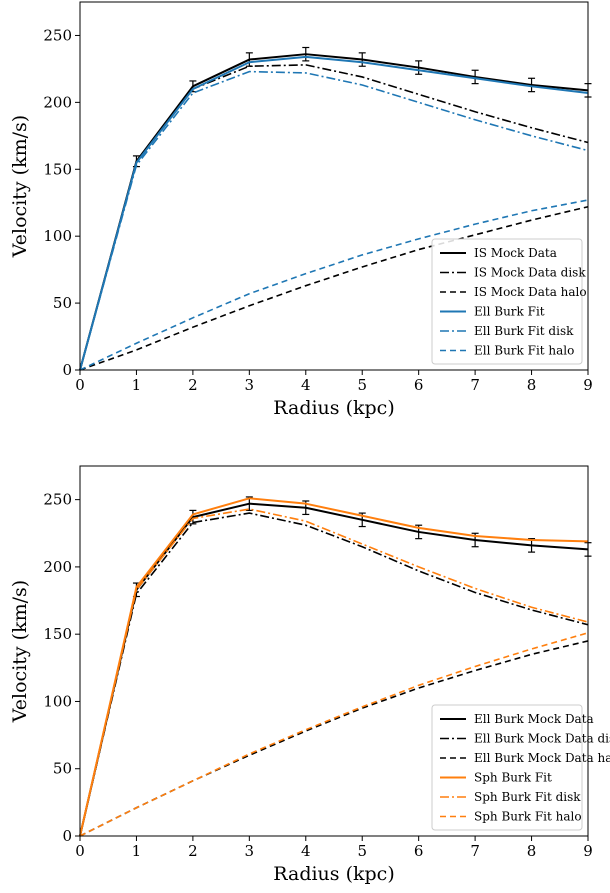 The image size is (610, 893). What do you see at coordinates (515, 253) in the screenshot?
I see `legend-label: IS Mock Data` at bounding box center [515, 253].